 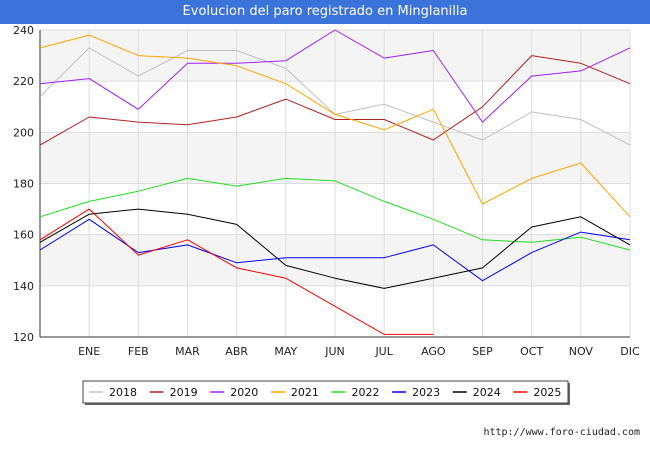 I want to click on x-tick-label: OCT, so click(x=531, y=351).